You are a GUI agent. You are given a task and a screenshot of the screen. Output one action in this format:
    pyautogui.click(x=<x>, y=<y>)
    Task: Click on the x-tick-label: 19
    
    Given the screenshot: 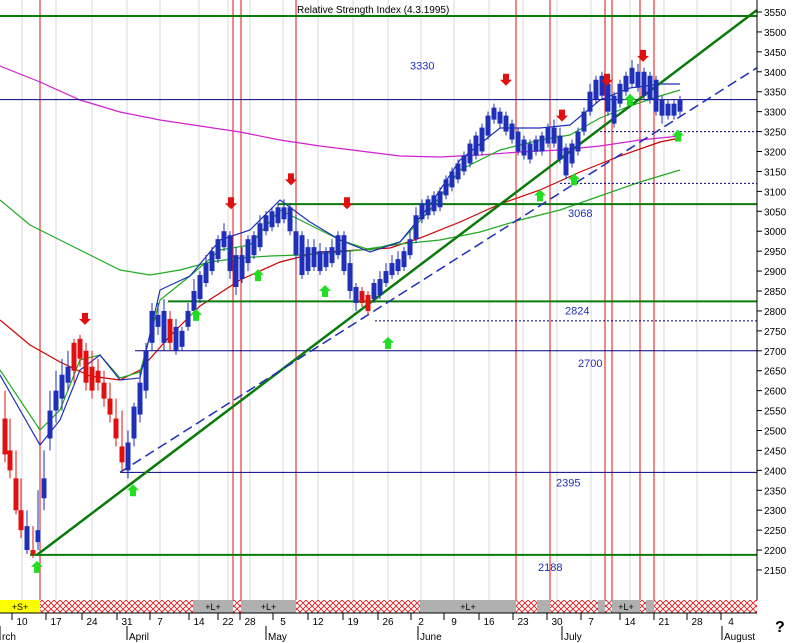 What is the action you would take?
    pyautogui.click(x=353, y=622)
    